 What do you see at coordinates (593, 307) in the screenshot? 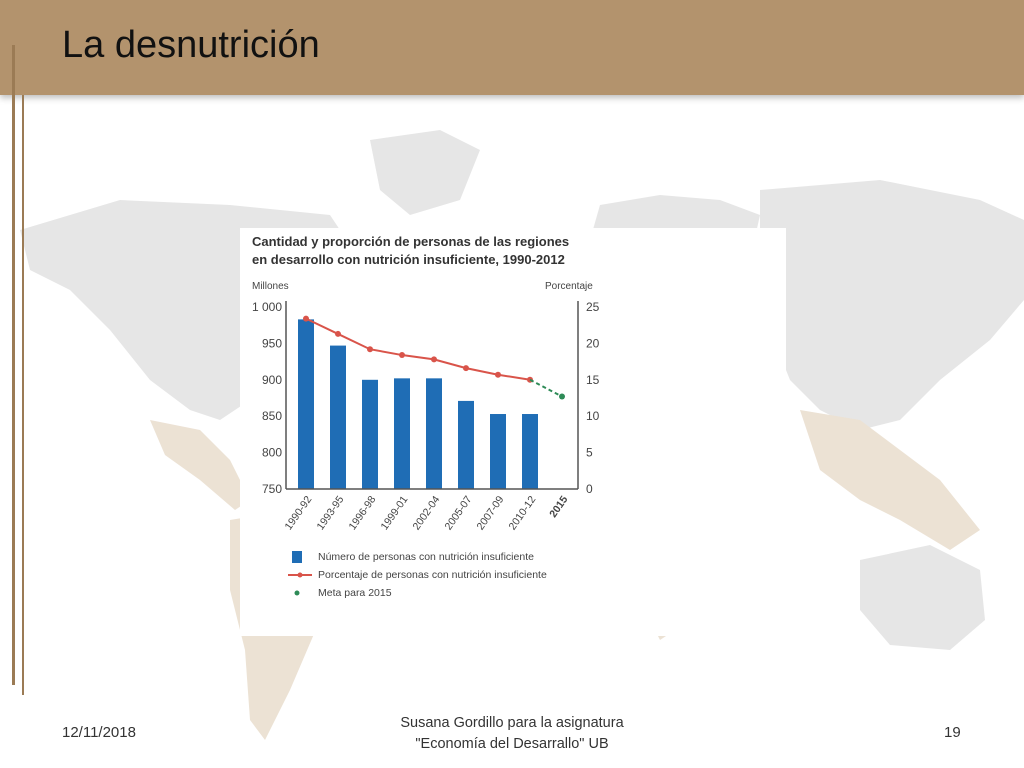
I see `y-tick-right: 25` at bounding box center [593, 307].